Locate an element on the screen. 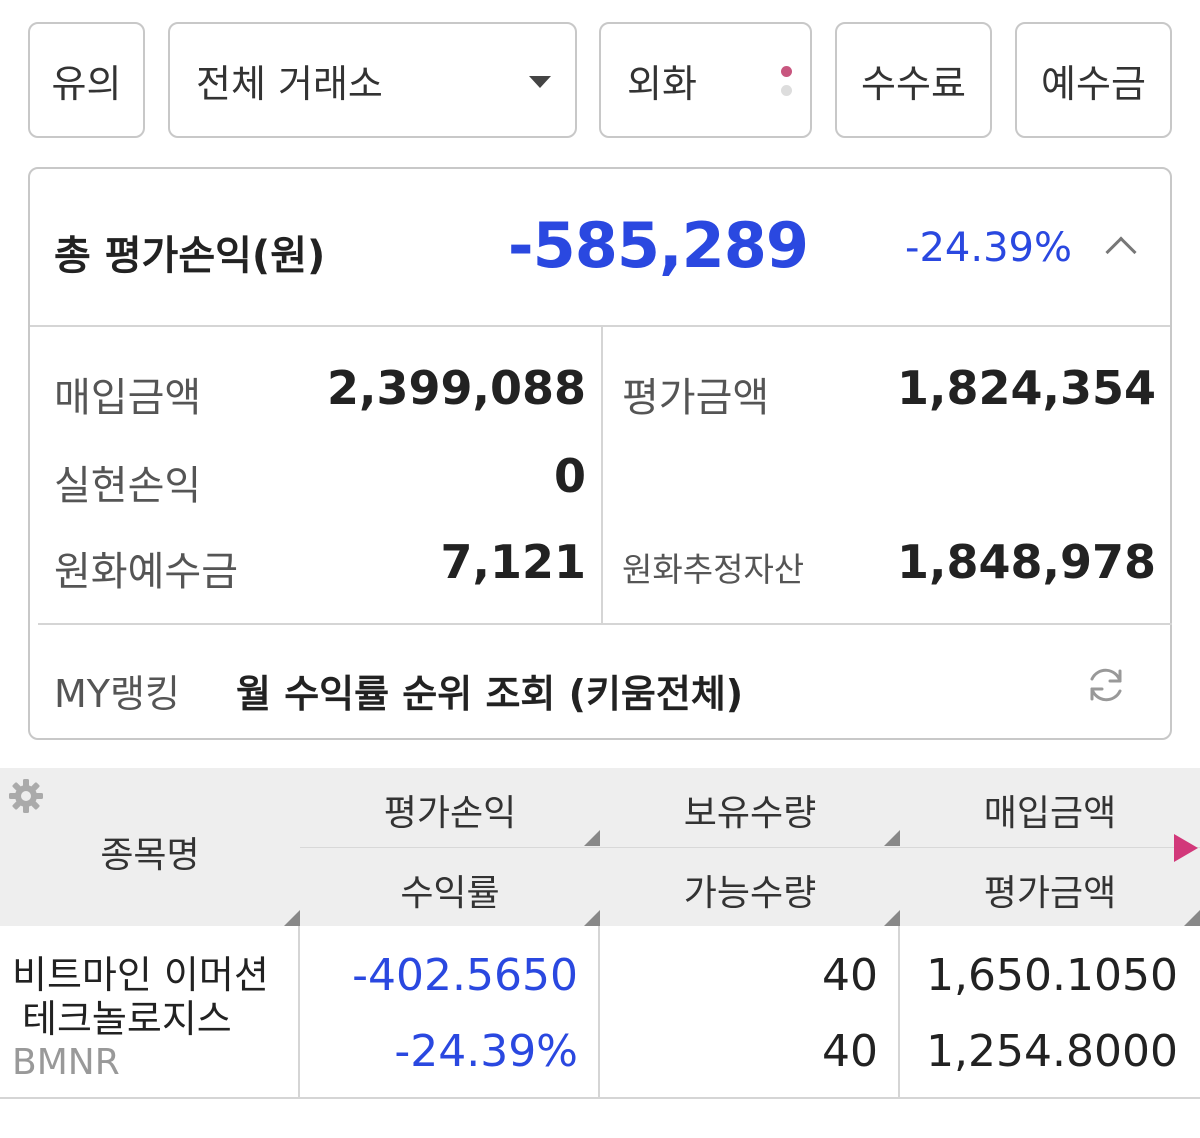 This screenshot has height=1138, width=1200. caution-filter-button: 유의 is located at coordinates (86, 80).